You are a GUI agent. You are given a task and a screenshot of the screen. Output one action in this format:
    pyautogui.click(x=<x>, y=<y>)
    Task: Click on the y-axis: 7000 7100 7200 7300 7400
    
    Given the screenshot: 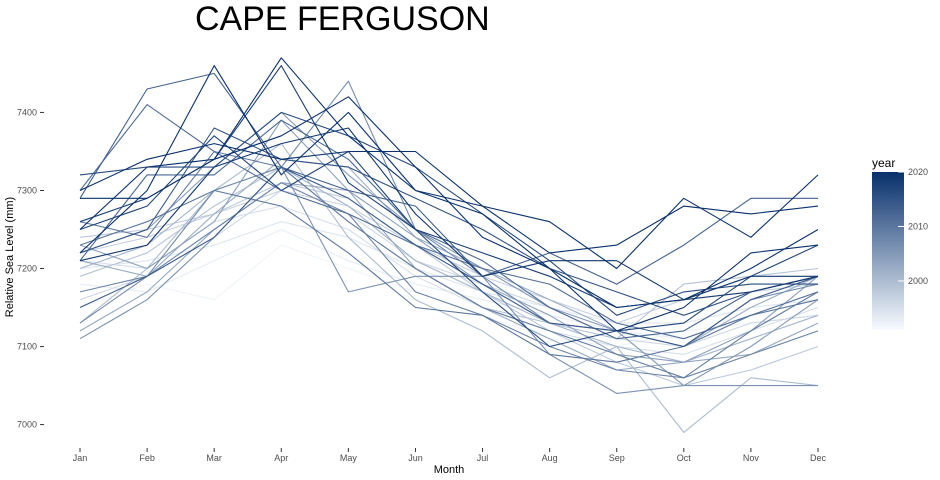 What is the action you would take?
    pyautogui.click(x=30, y=268)
    